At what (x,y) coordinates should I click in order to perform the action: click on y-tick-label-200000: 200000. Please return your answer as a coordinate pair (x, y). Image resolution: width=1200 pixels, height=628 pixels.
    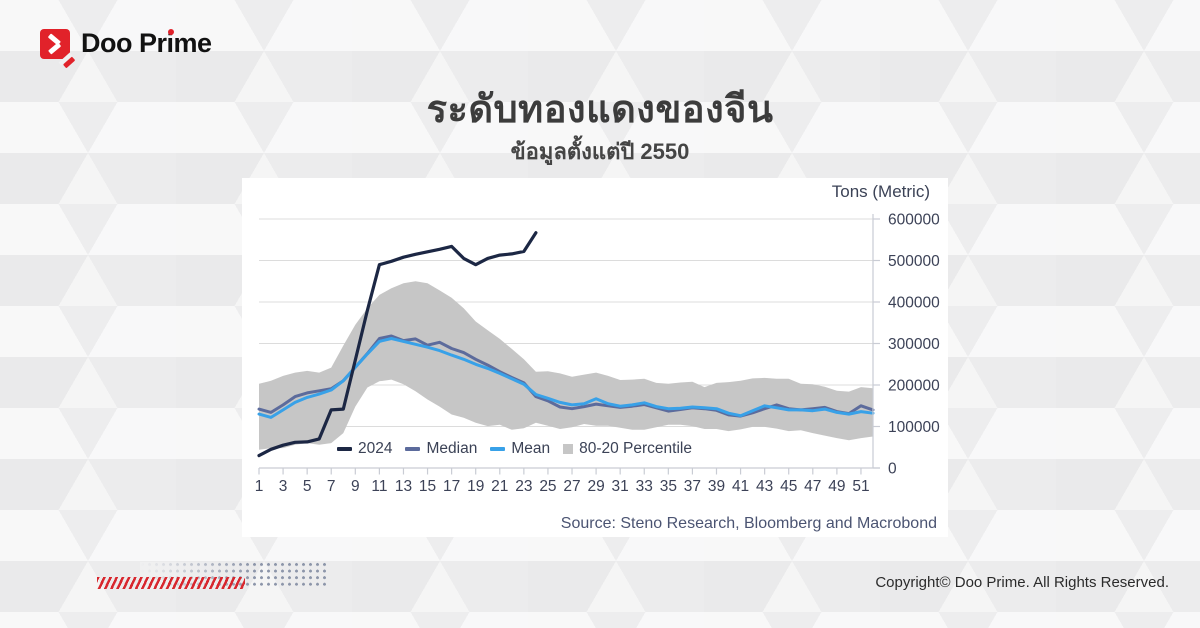
    Looking at the image, I should click on (914, 386).